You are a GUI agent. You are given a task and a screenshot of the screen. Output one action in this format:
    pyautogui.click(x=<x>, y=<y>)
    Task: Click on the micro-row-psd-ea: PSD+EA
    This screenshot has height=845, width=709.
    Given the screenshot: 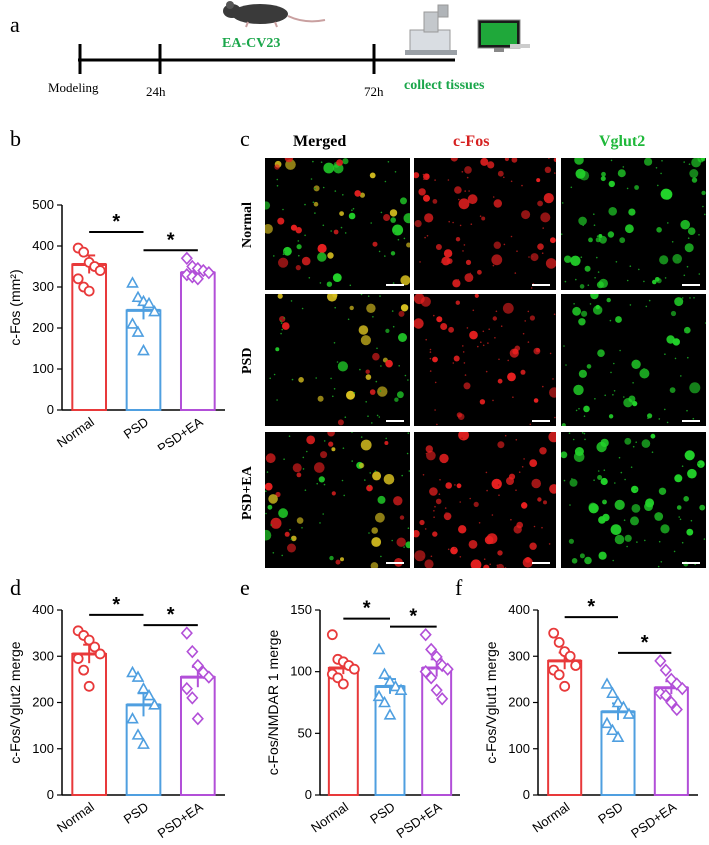 What is the action you would take?
    pyautogui.click(x=247, y=493)
    